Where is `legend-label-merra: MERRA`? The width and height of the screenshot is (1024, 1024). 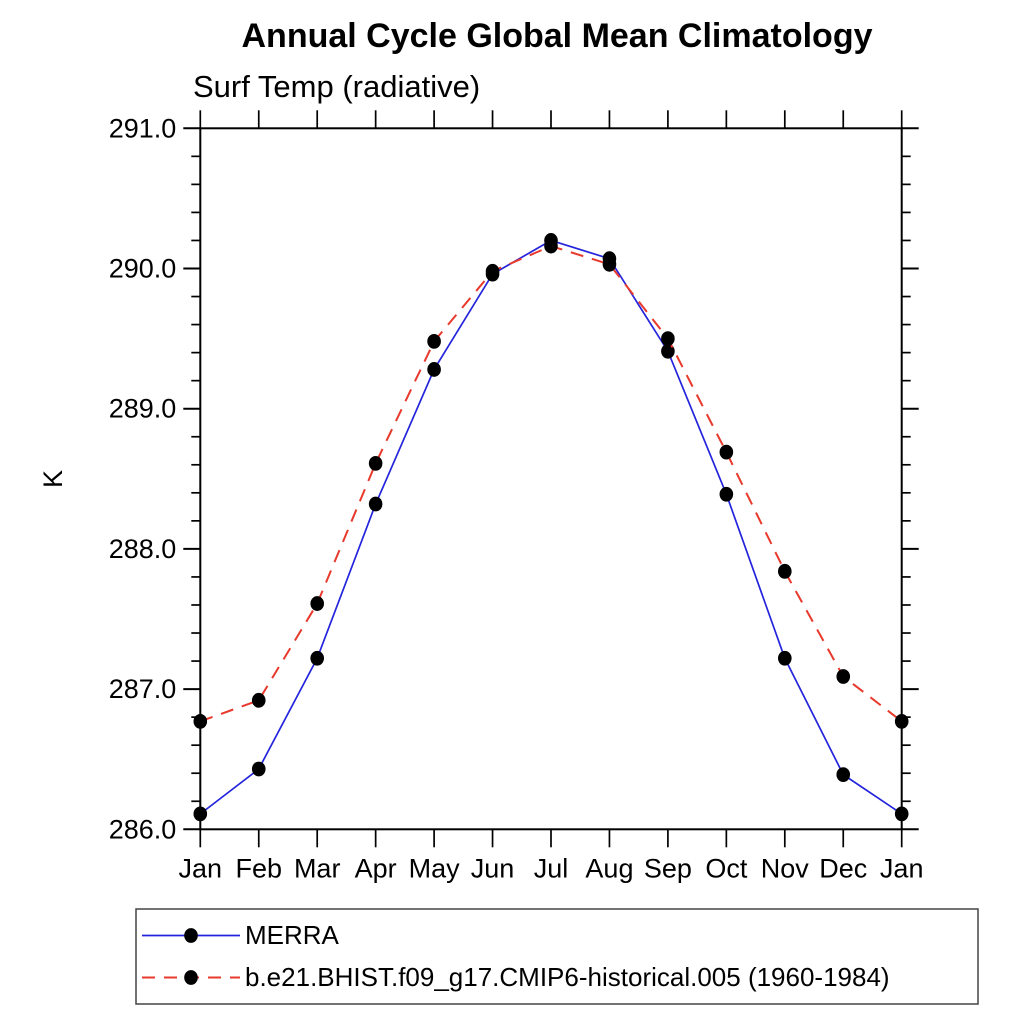 legend-label-merra: MERRA is located at coordinates (292, 935).